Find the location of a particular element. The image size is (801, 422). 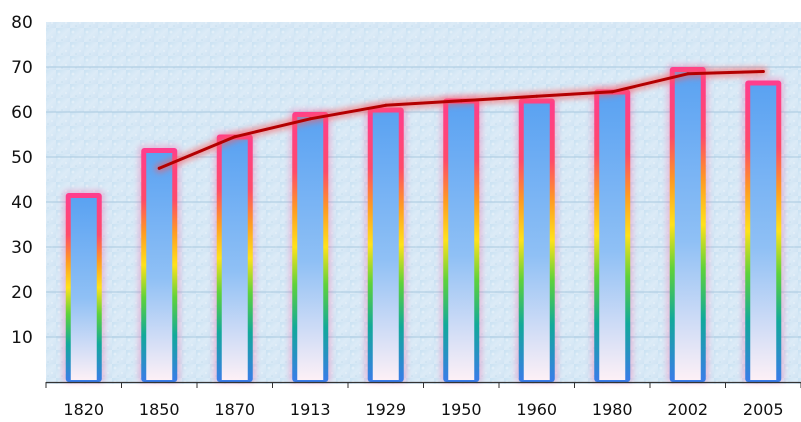

y-tick-label: 50 is located at coordinates (22, 158).